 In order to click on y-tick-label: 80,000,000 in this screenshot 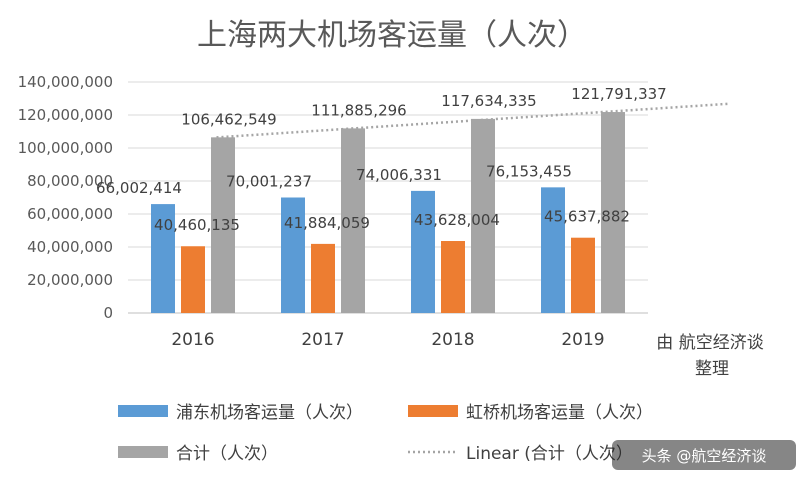, I will do `click(70, 181)`.